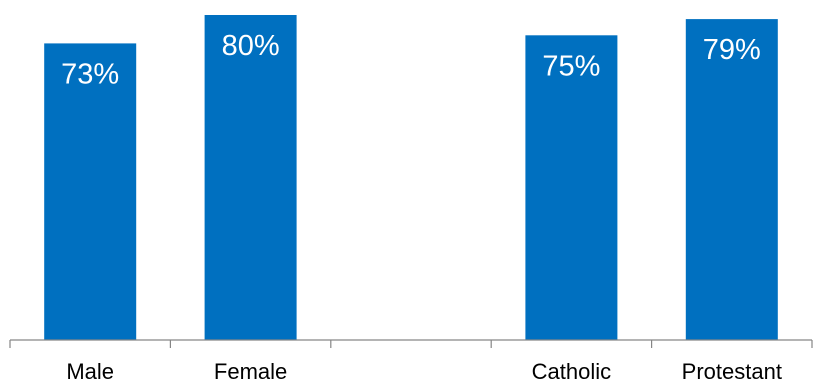  What do you see at coordinates (411, 343) in the screenshot?
I see `x-axis` at bounding box center [411, 343].